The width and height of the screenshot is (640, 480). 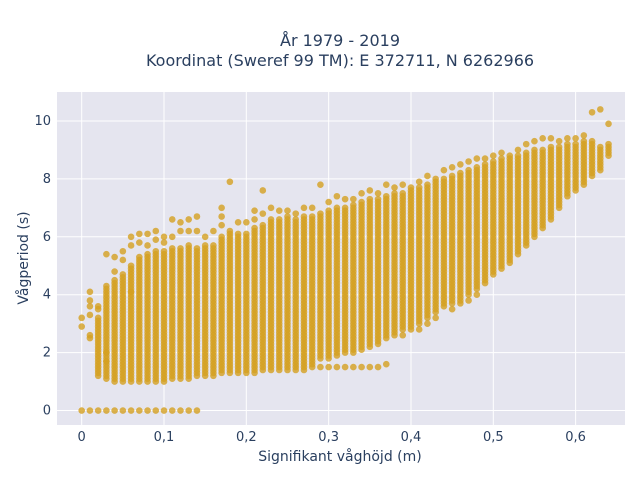 What do you see at coordinates (328, 437) in the screenshot?
I see `x-tick-label: 0,3` at bounding box center [328, 437].